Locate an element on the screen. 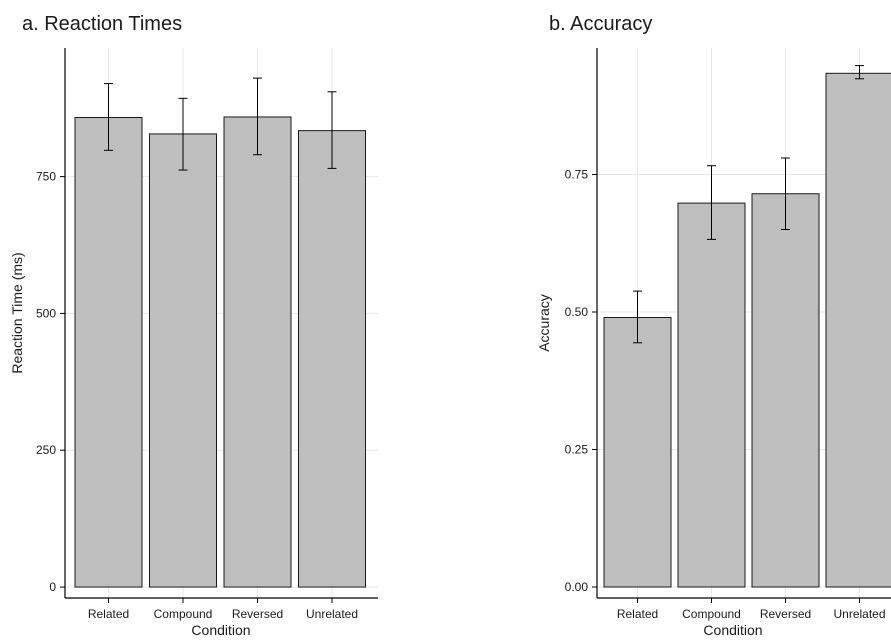 Image resolution: width=891 pixels, height=642 pixels. panel-b-ytick-label: 0.75 is located at coordinates (577, 175).